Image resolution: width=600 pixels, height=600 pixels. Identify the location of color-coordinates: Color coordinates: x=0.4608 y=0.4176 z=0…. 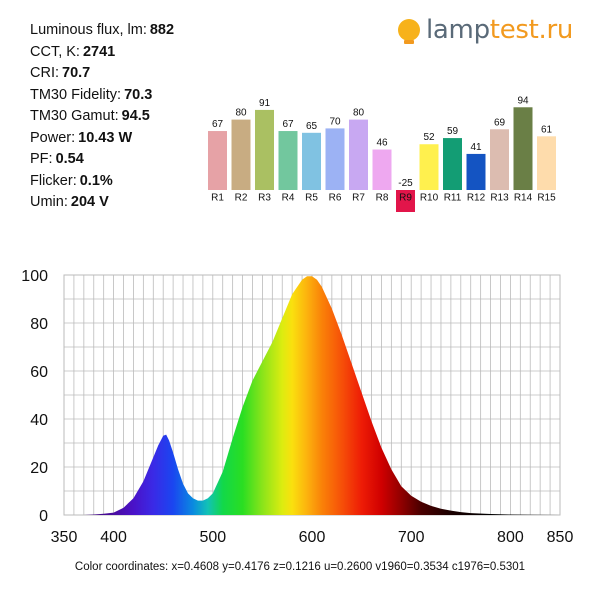
(300, 567).